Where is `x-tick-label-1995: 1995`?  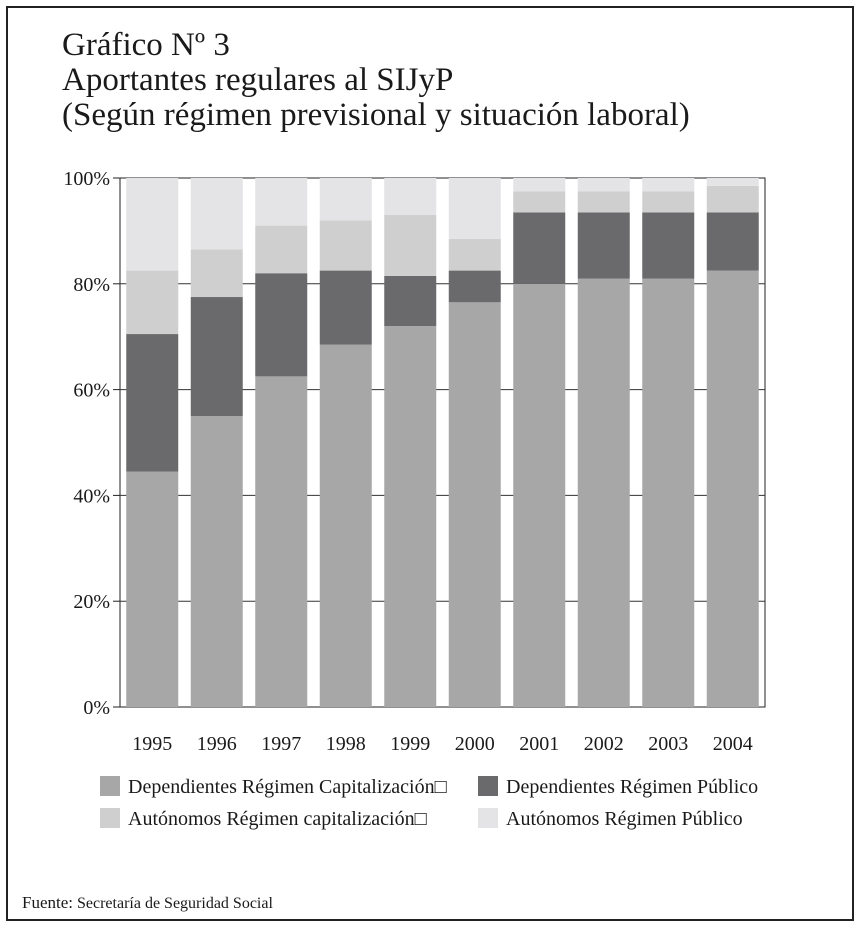 x-tick-label-1995: 1995 is located at coordinates (152, 744).